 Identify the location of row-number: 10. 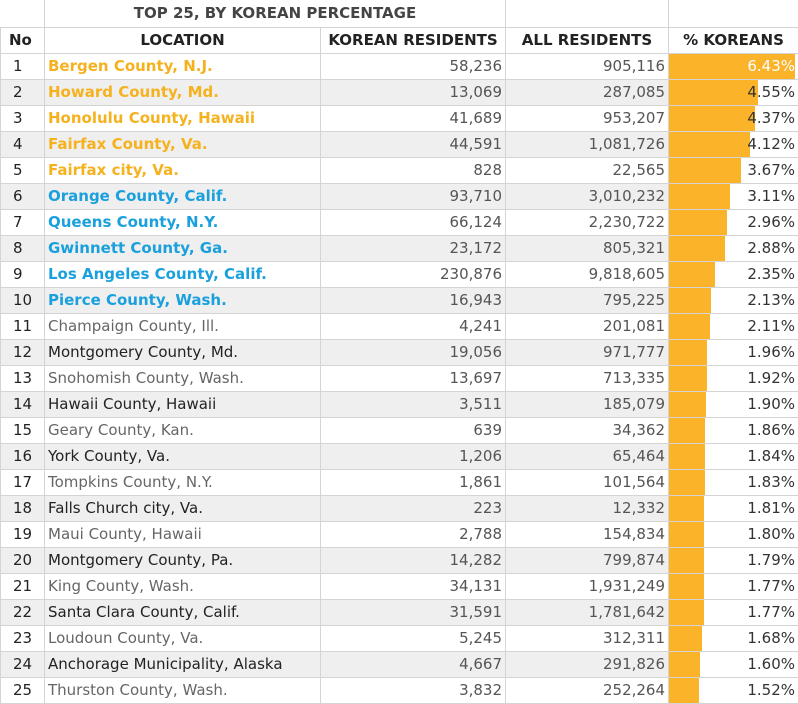
(23, 300).